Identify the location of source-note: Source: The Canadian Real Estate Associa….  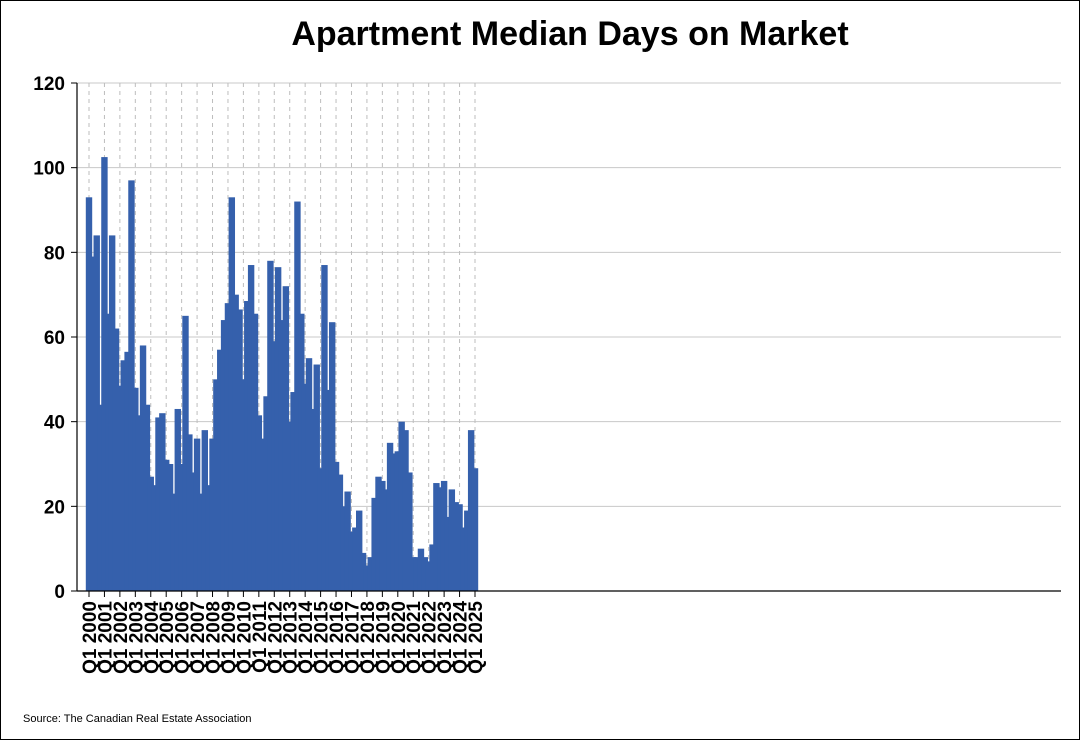
(137, 719).